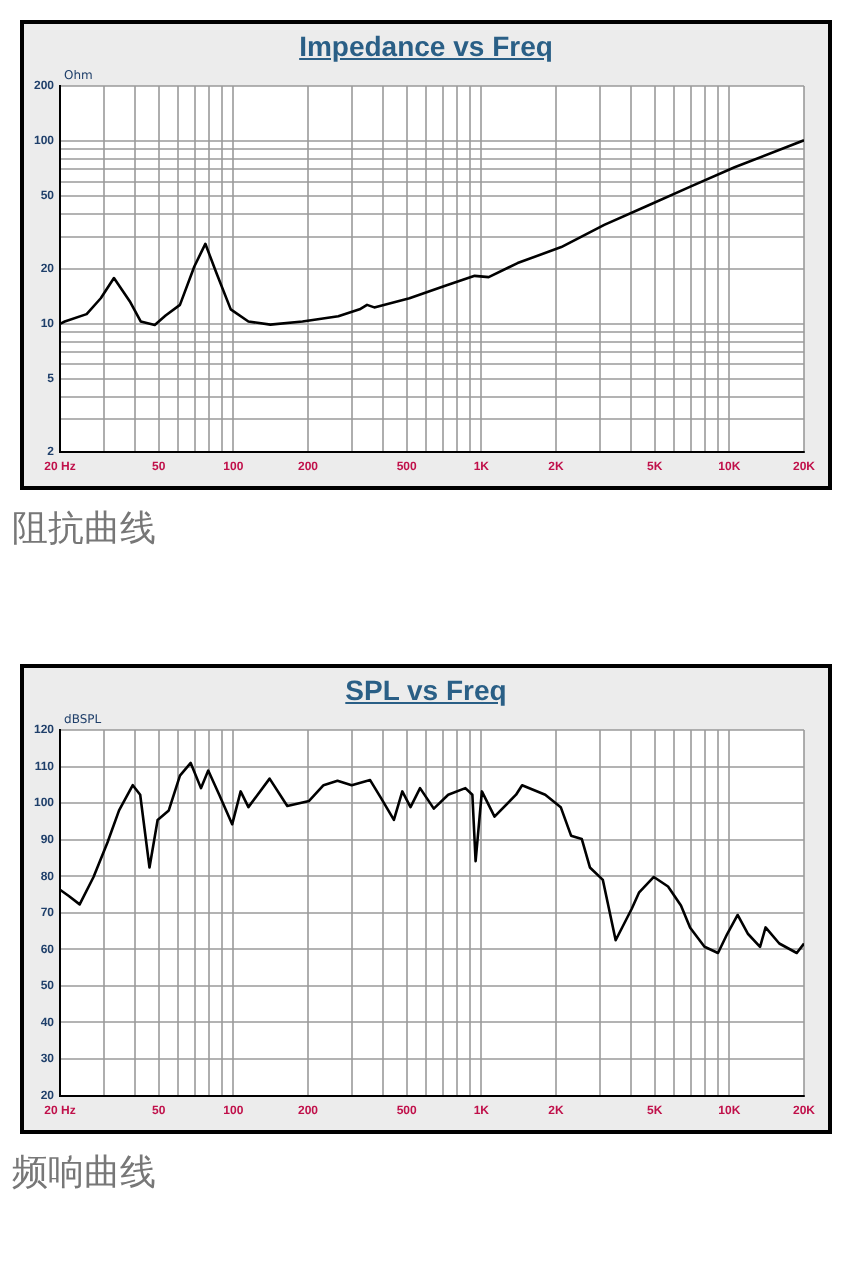 The image size is (848, 1262). I want to click on text: 频响曲线, so click(84, 1173).